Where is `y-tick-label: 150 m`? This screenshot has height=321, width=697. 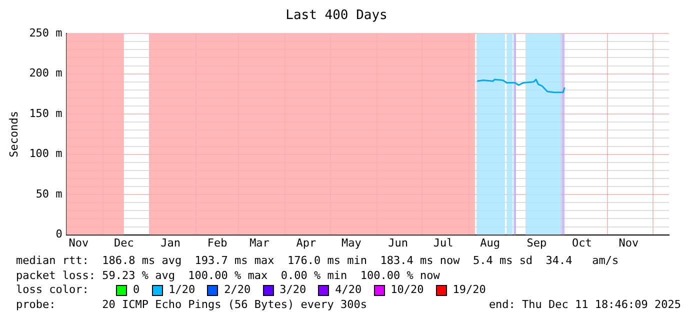 y-tick-label: 150 m is located at coordinates (46, 113).